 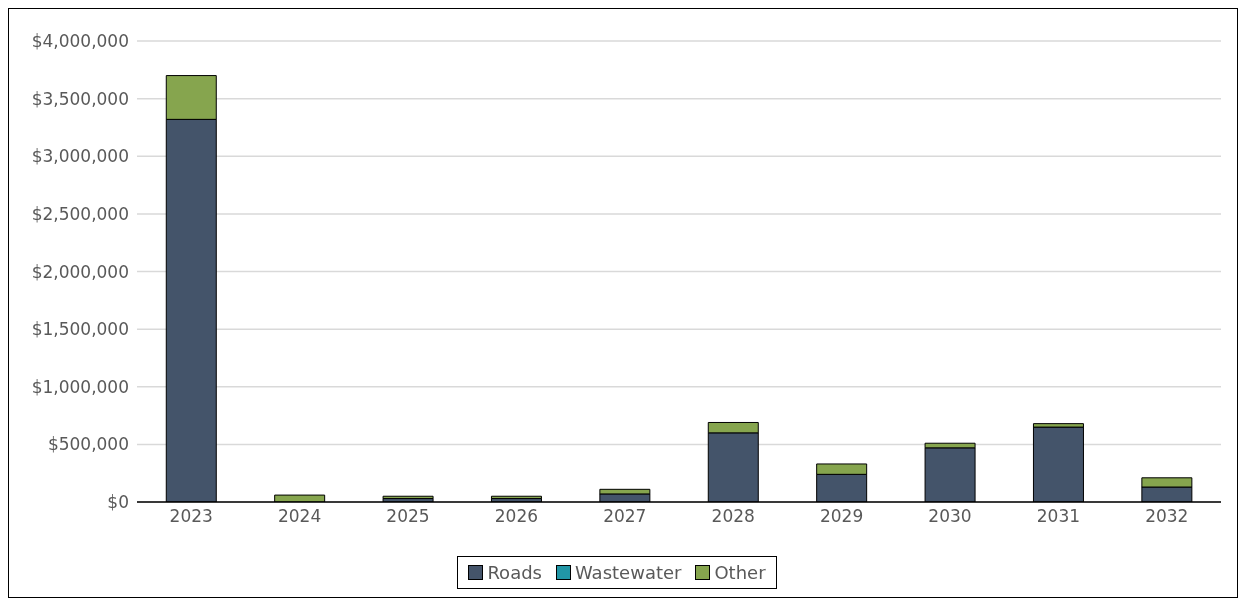 What do you see at coordinates (191, 516) in the screenshot?
I see `x-tick-label: 2023` at bounding box center [191, 516].